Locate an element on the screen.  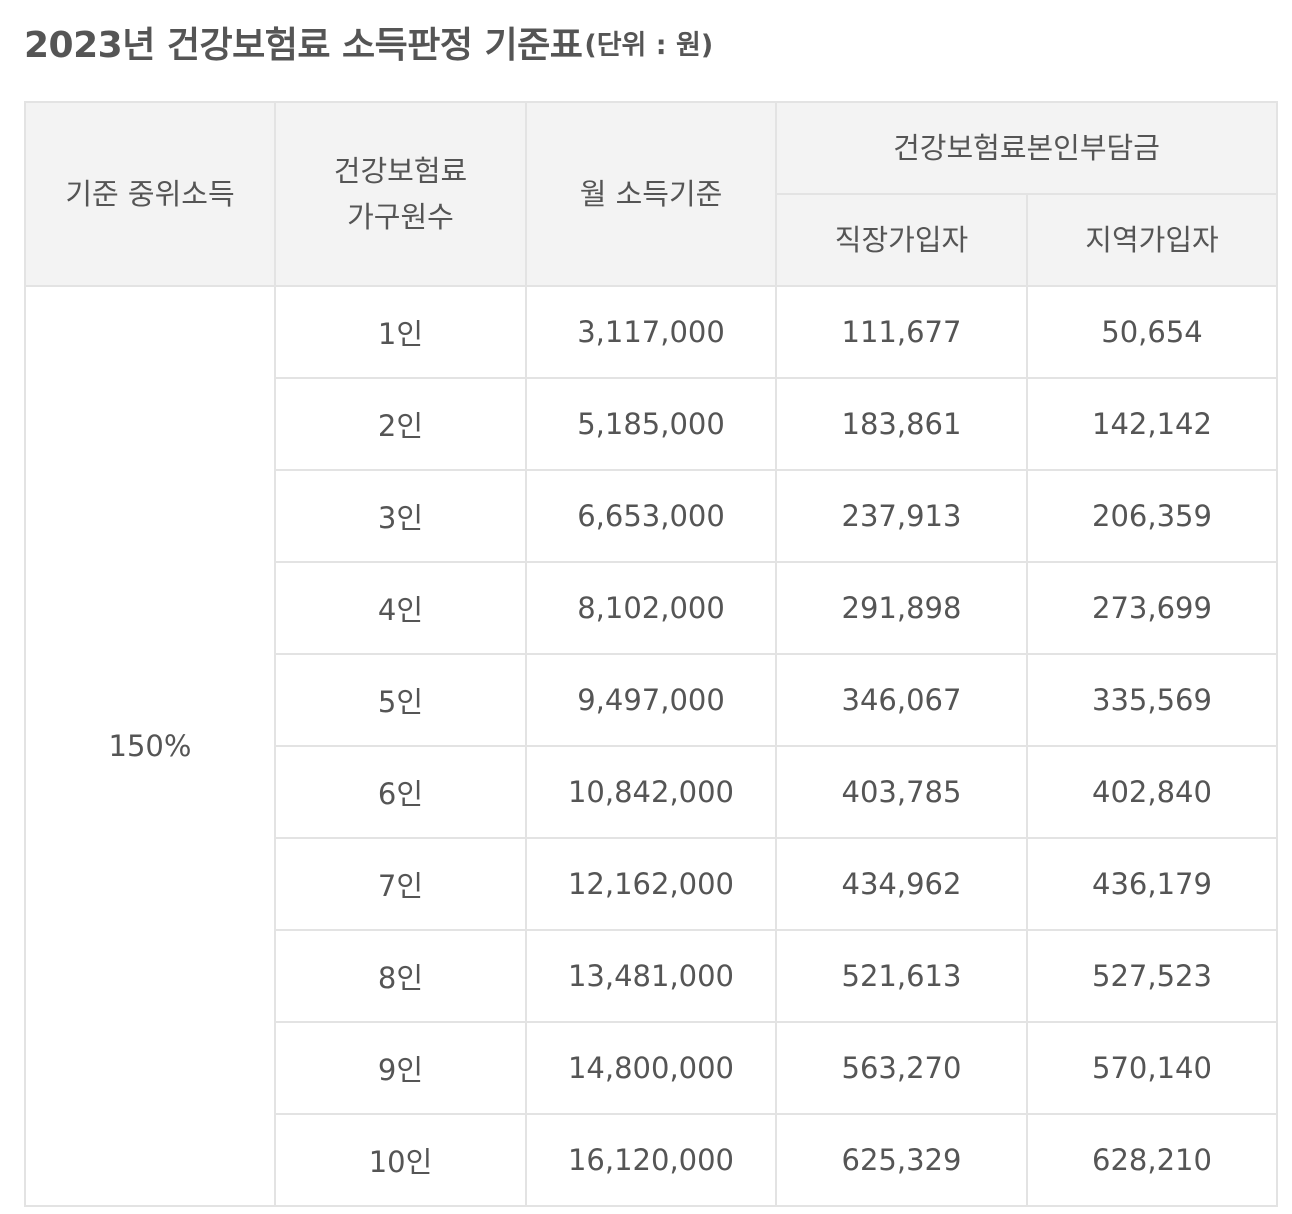
employee-premium-cell: 237,913 is located at coordinates (901, 516).